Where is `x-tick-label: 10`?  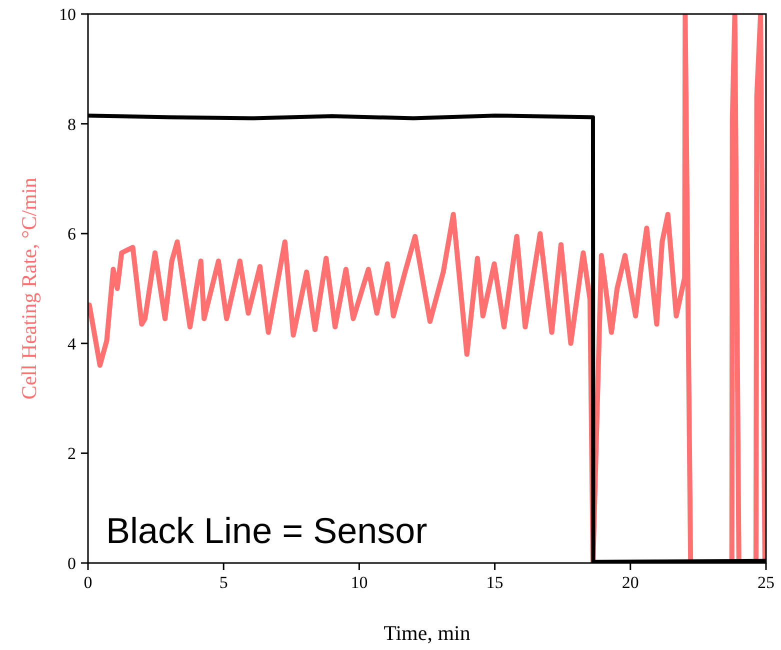 x-tick-label: 10 is located at coordinates (359, 582).